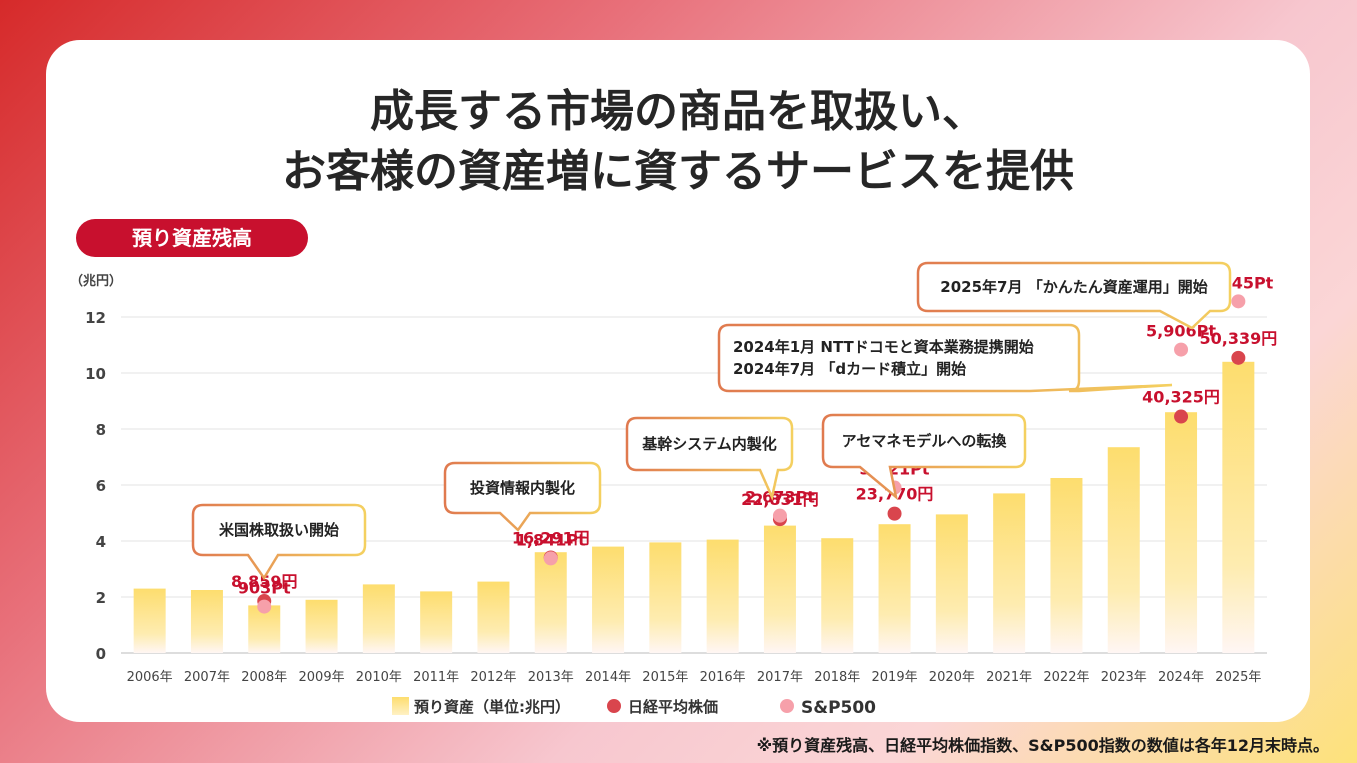 The width and height of the screenshot is (1357, 763). I want to click on bar-2024年, so click(1181, 532).